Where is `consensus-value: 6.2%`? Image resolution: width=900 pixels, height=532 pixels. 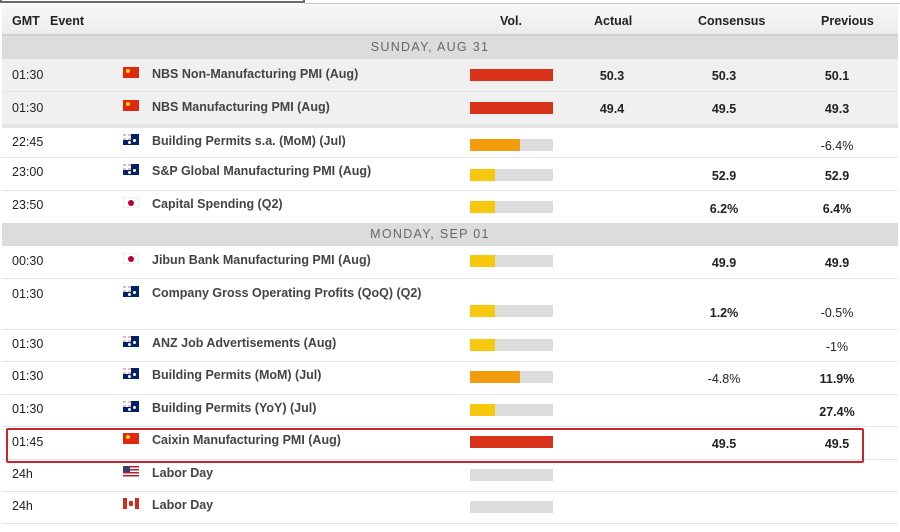
consensus-value: 6.2% is located at coordinates (724, 209).